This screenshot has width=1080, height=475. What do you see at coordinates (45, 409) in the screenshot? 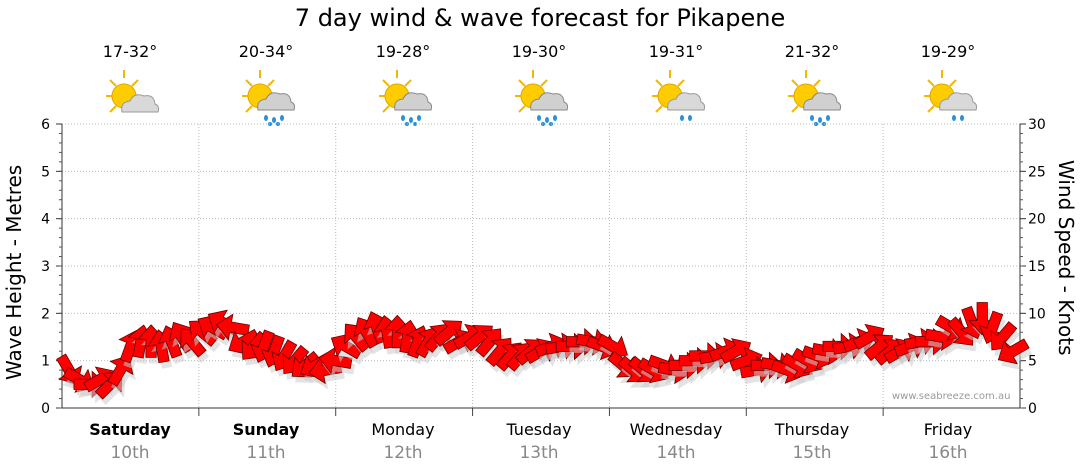
I see `left-tick-label: 0` at bounding box center [45, 409].